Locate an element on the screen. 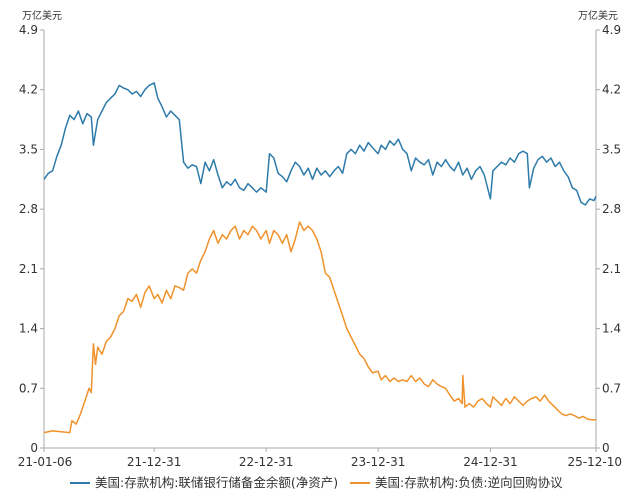 The width and height of the screenshot is (640, 499). y-tick-label-right: 0.7 is located at coordinates (611, 388).